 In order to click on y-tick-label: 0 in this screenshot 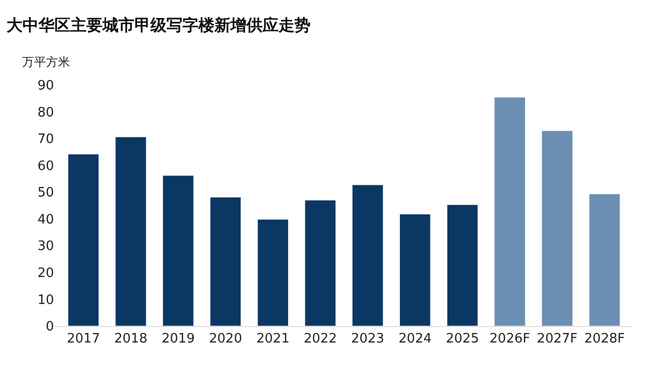, I will do `click(50, 327)`.